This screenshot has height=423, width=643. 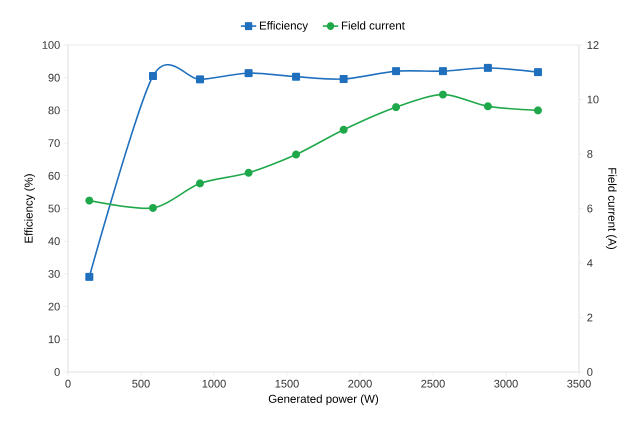 What do you see at coordinates (54, 78) in the screenshot?
I see `y-tick-label: 90` at bounding box center [54, 78].